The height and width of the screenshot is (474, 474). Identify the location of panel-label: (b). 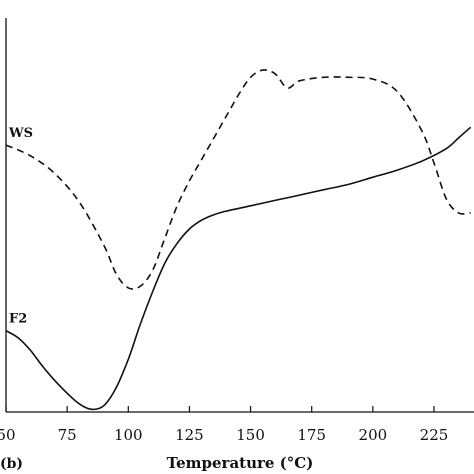
(11, 464).